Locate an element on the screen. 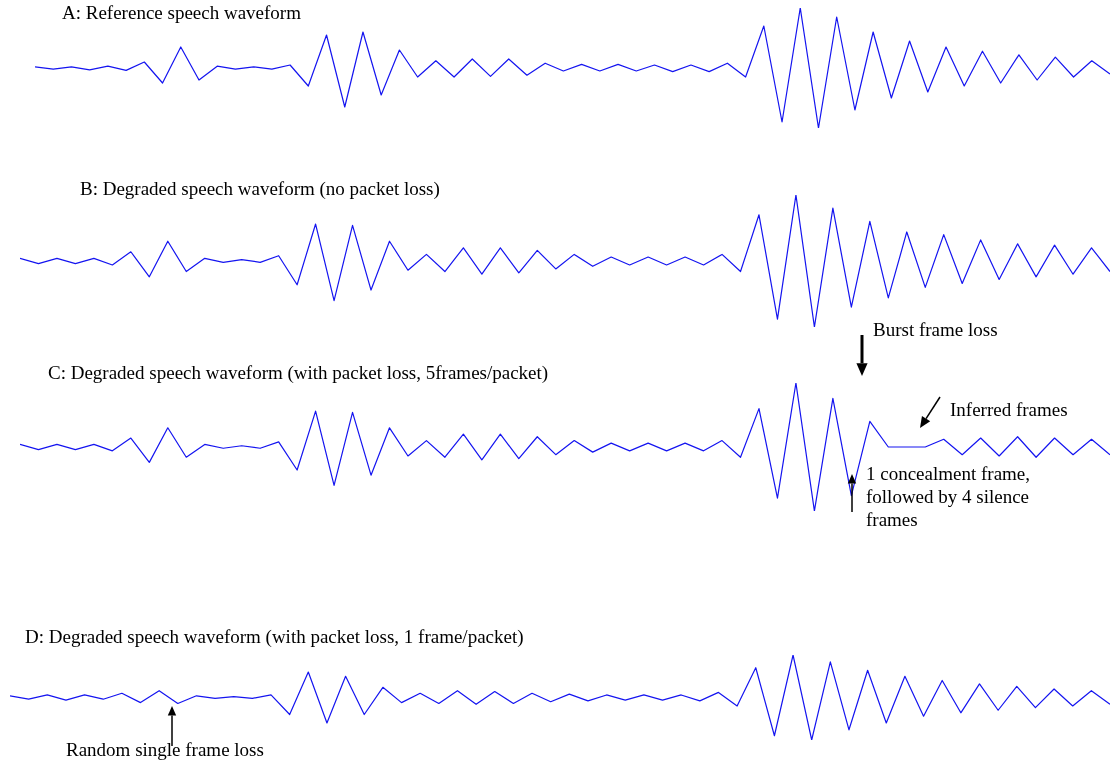 Image resolution: width=1120 pixels, height=769 pixels. chart-title: D: Degraded speech waveform (with packet loss, 1 frame/packet) is located at coordinates (274, 637).